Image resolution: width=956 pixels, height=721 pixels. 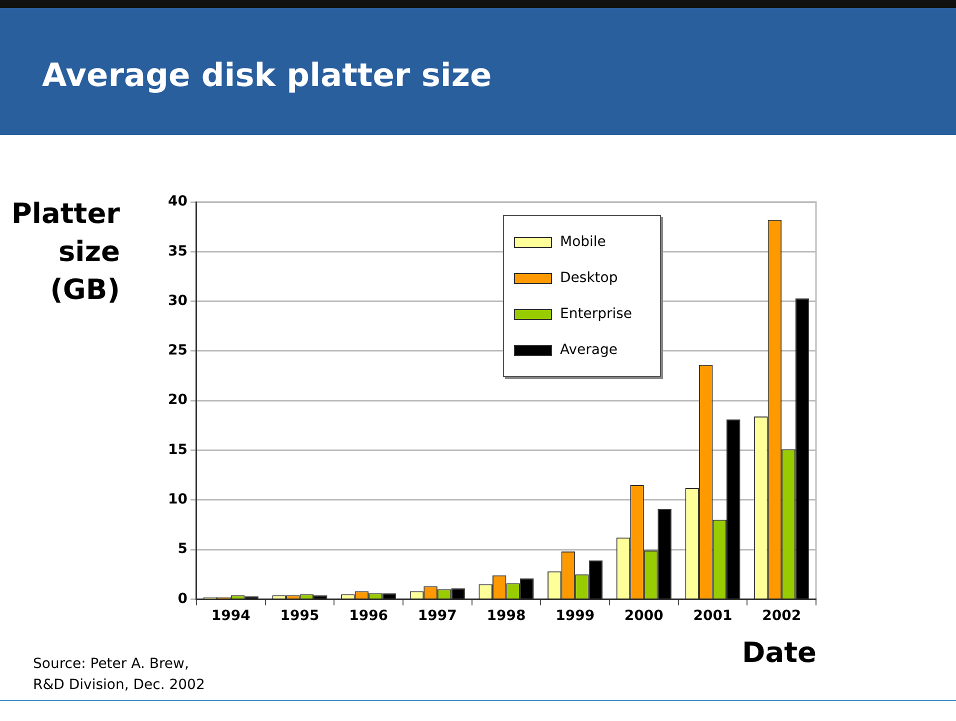 I want to click on y-tick-label: 15, so click(x=178, y=450).